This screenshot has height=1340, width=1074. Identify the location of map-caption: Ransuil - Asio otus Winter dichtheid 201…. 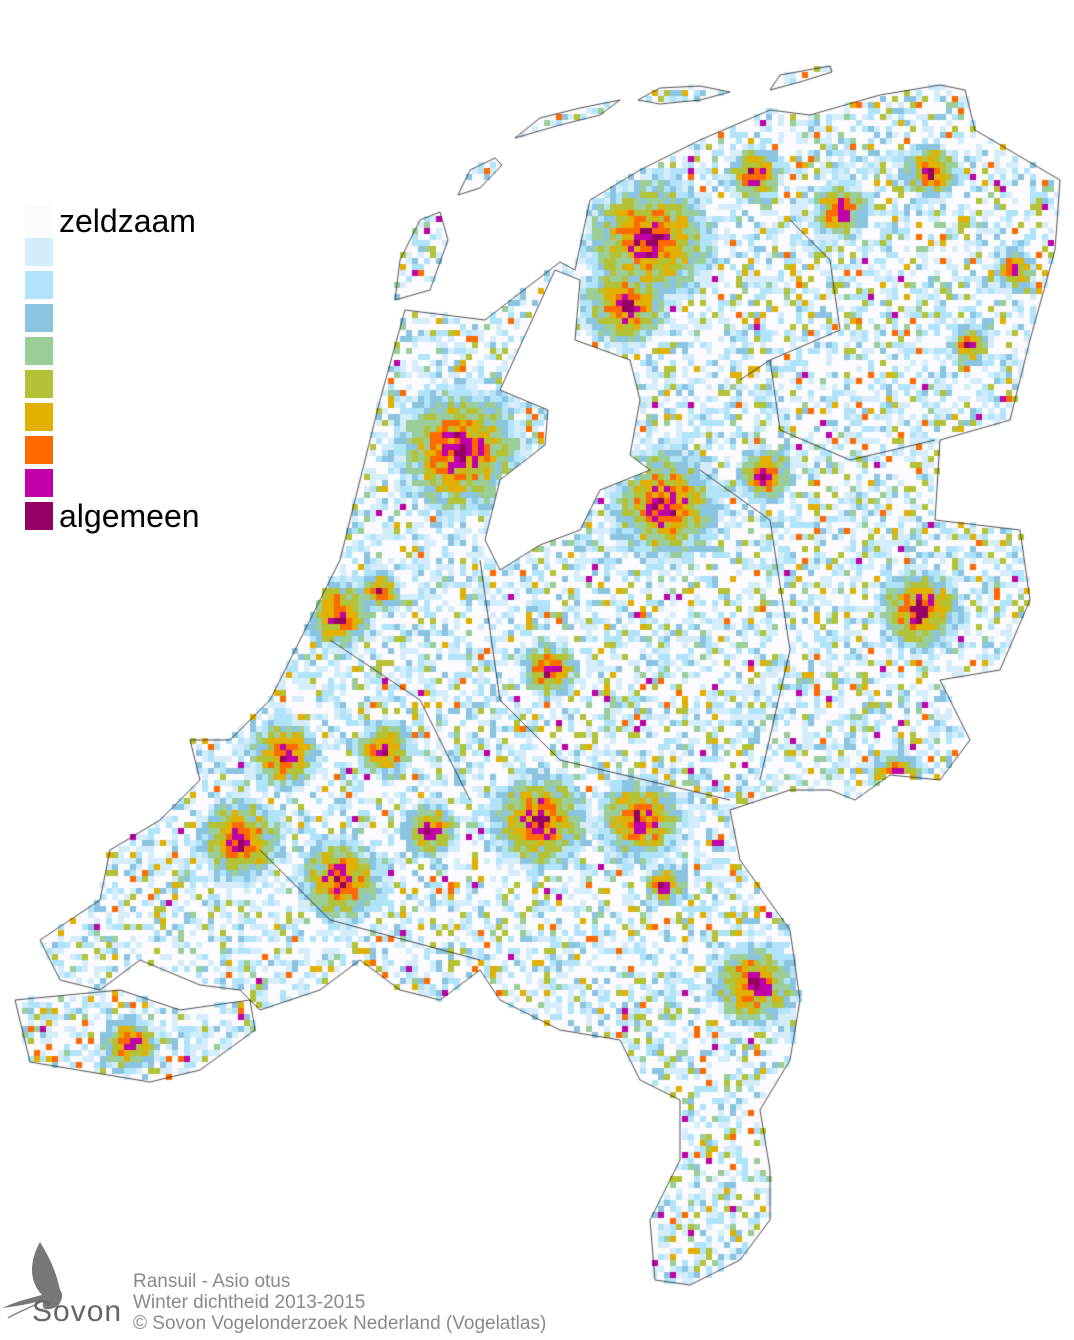
(339, 1302).